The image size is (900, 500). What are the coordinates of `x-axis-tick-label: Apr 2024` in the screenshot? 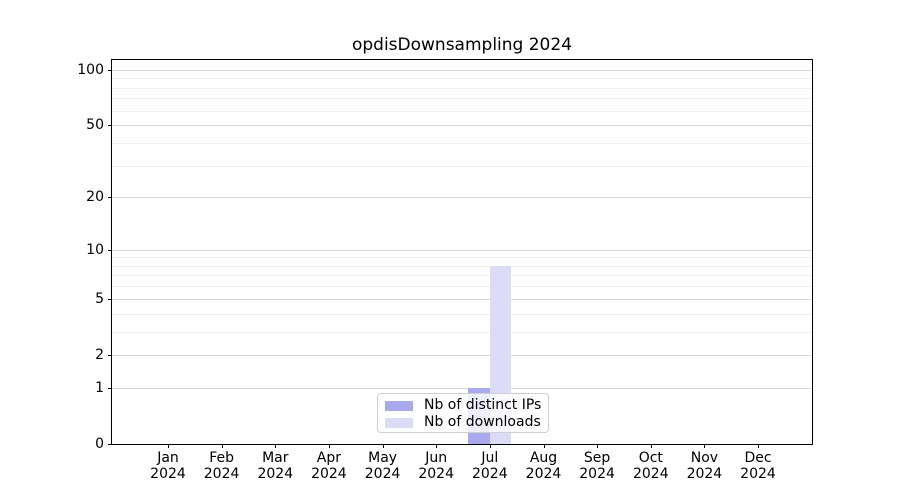 It's located at (329, 466).